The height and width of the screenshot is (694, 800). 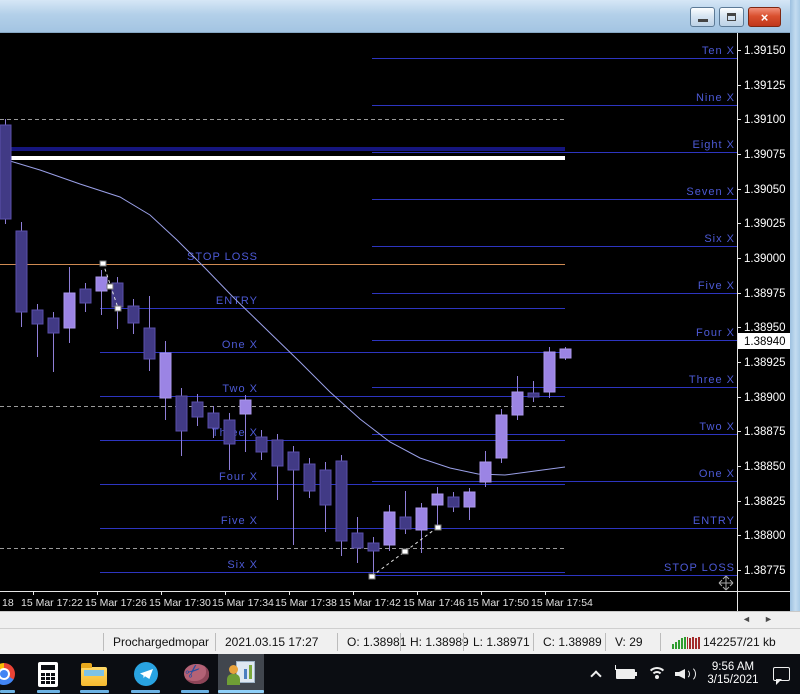 What do you see at coordinates (439, 642) in the screenshot?
I see `bar-high: H: 1.38989` at bounding box center [439, 642].